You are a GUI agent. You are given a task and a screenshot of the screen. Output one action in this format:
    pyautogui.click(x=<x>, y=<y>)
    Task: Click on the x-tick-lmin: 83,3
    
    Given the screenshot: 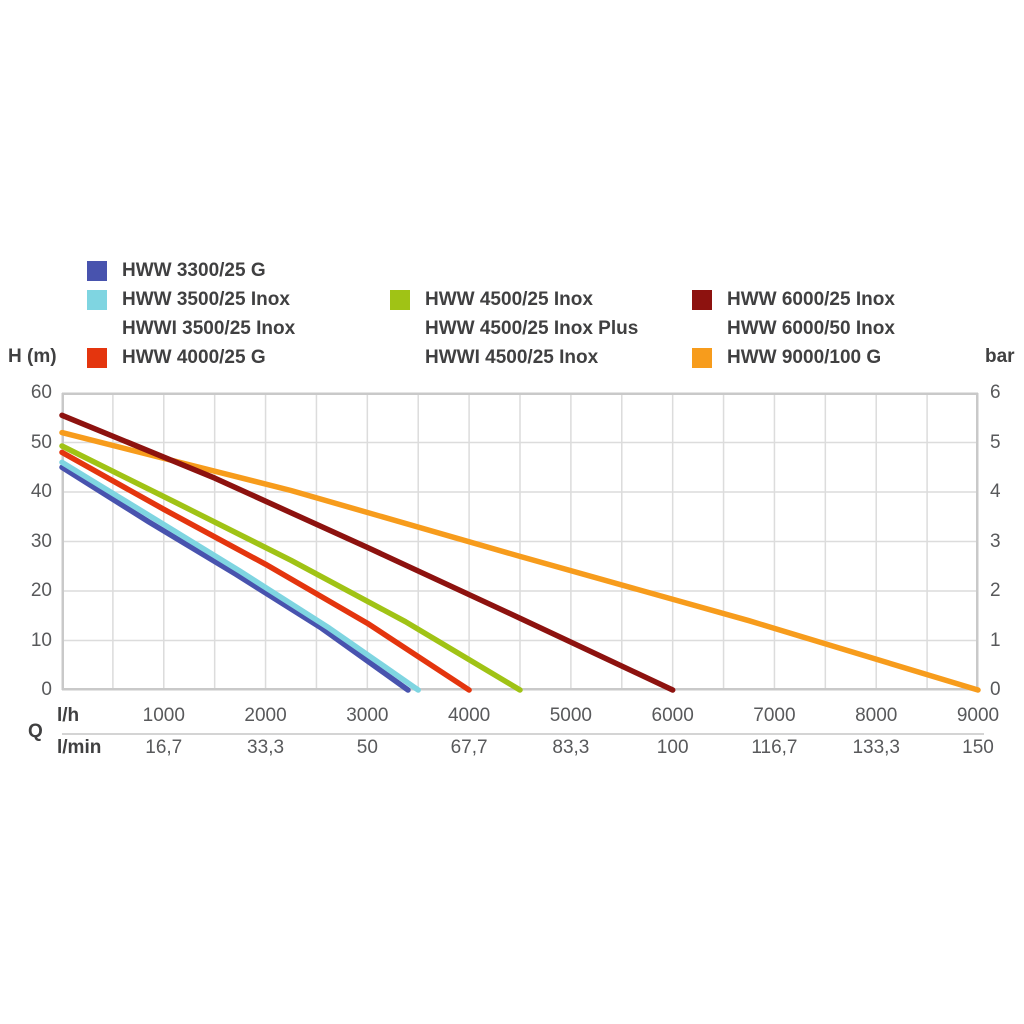 What is the action you would take?
    pyautogui.click(x=571, y=747)
    